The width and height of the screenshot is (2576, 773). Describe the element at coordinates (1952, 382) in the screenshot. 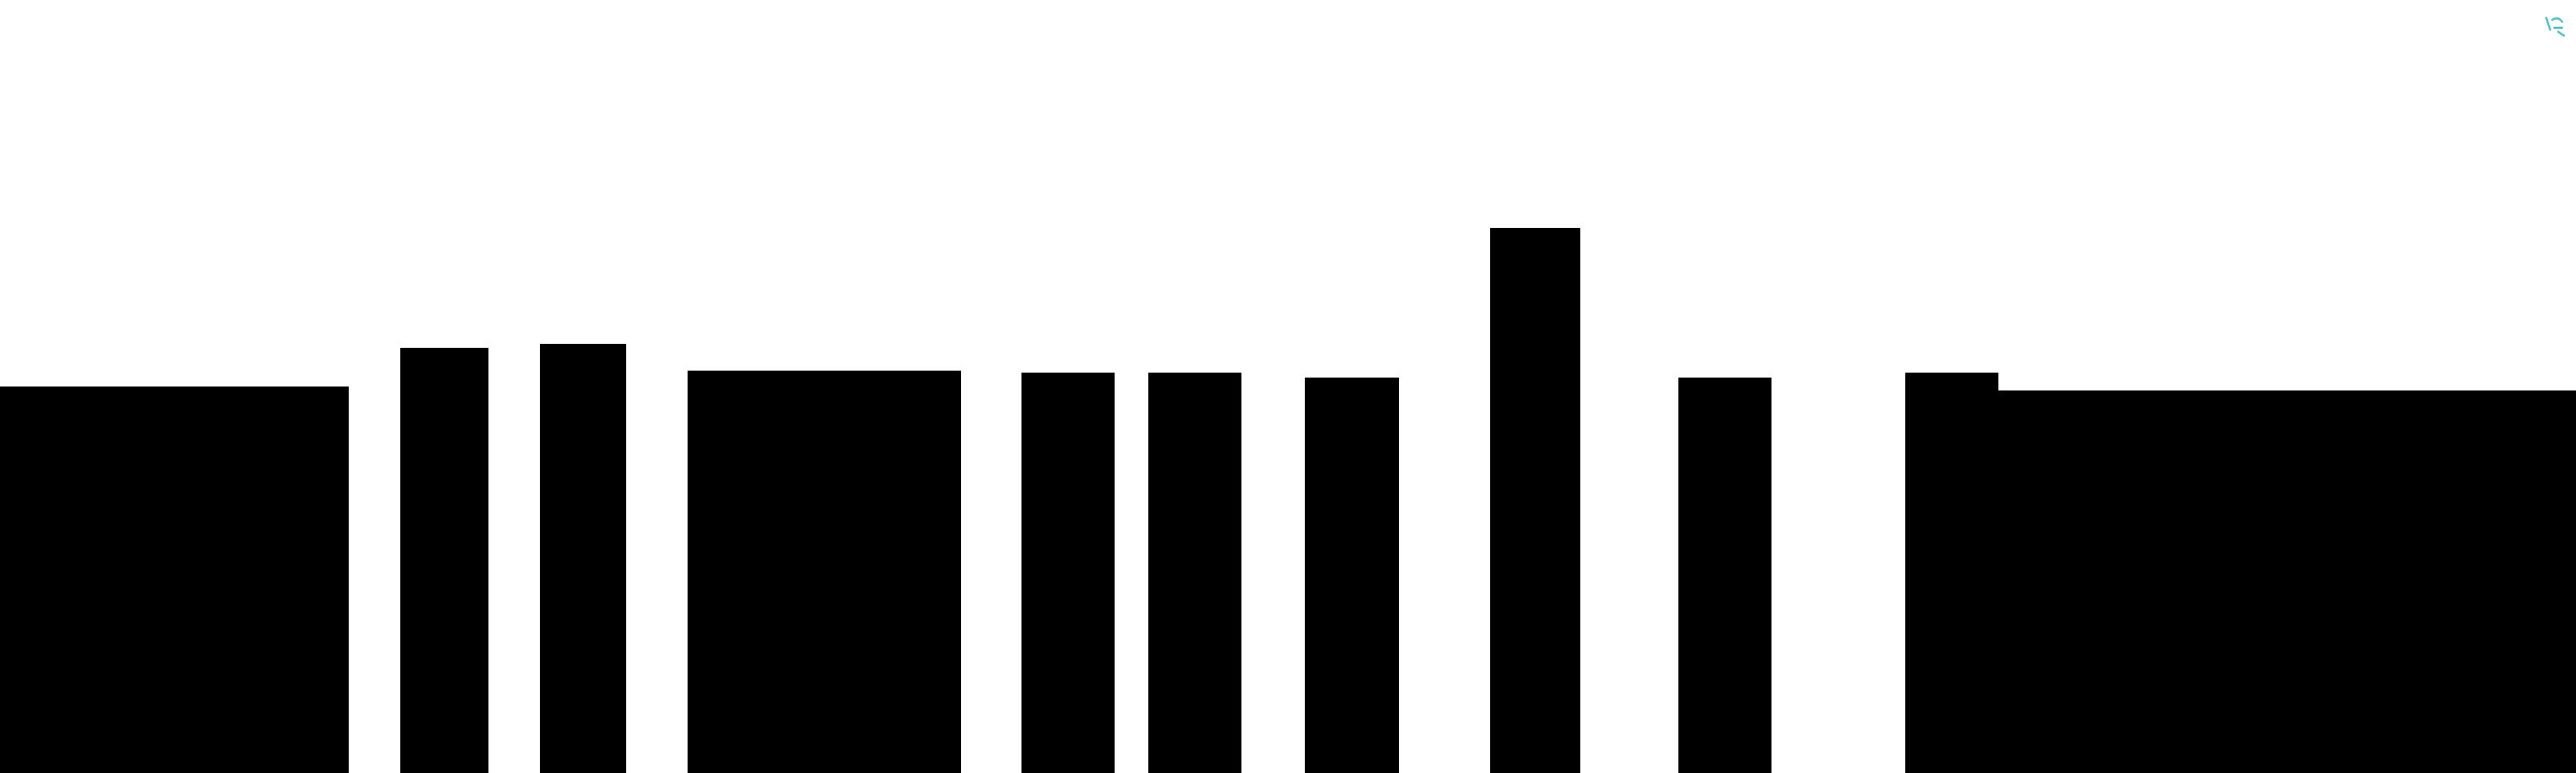

I see `bar-notch` at that location.